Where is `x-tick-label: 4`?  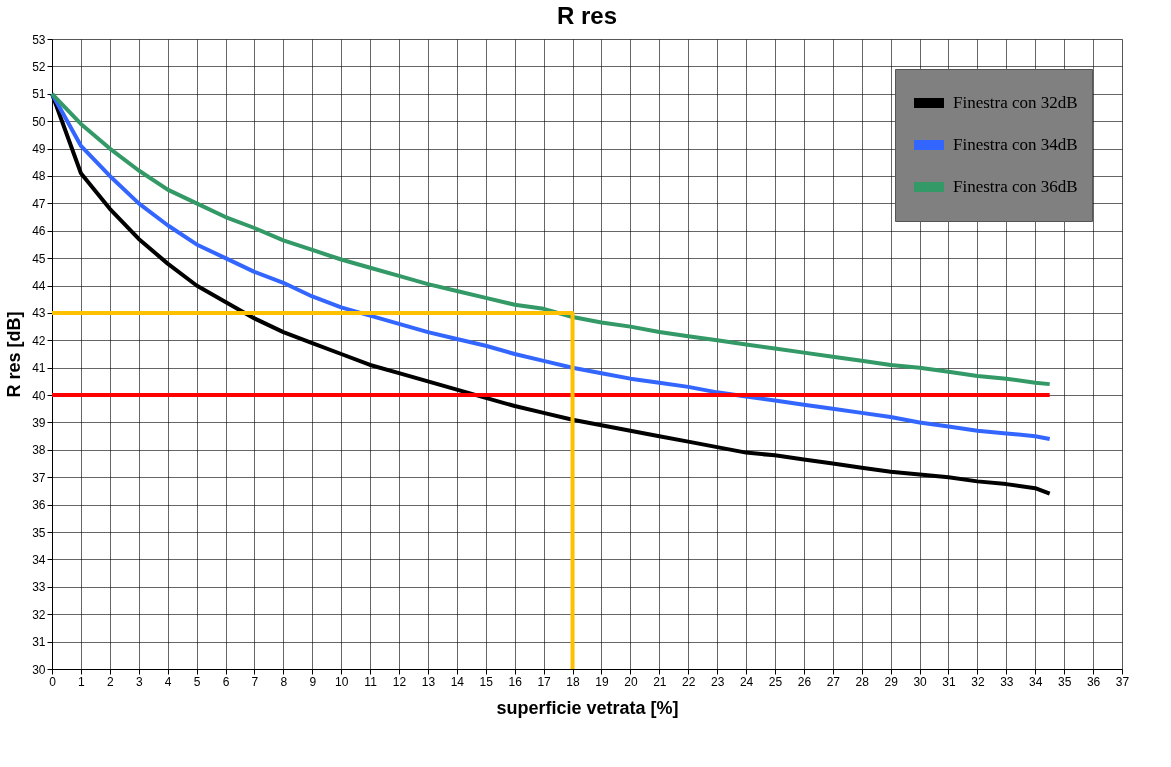
x-tick-label: 4 is located at coordinates (168, 681).